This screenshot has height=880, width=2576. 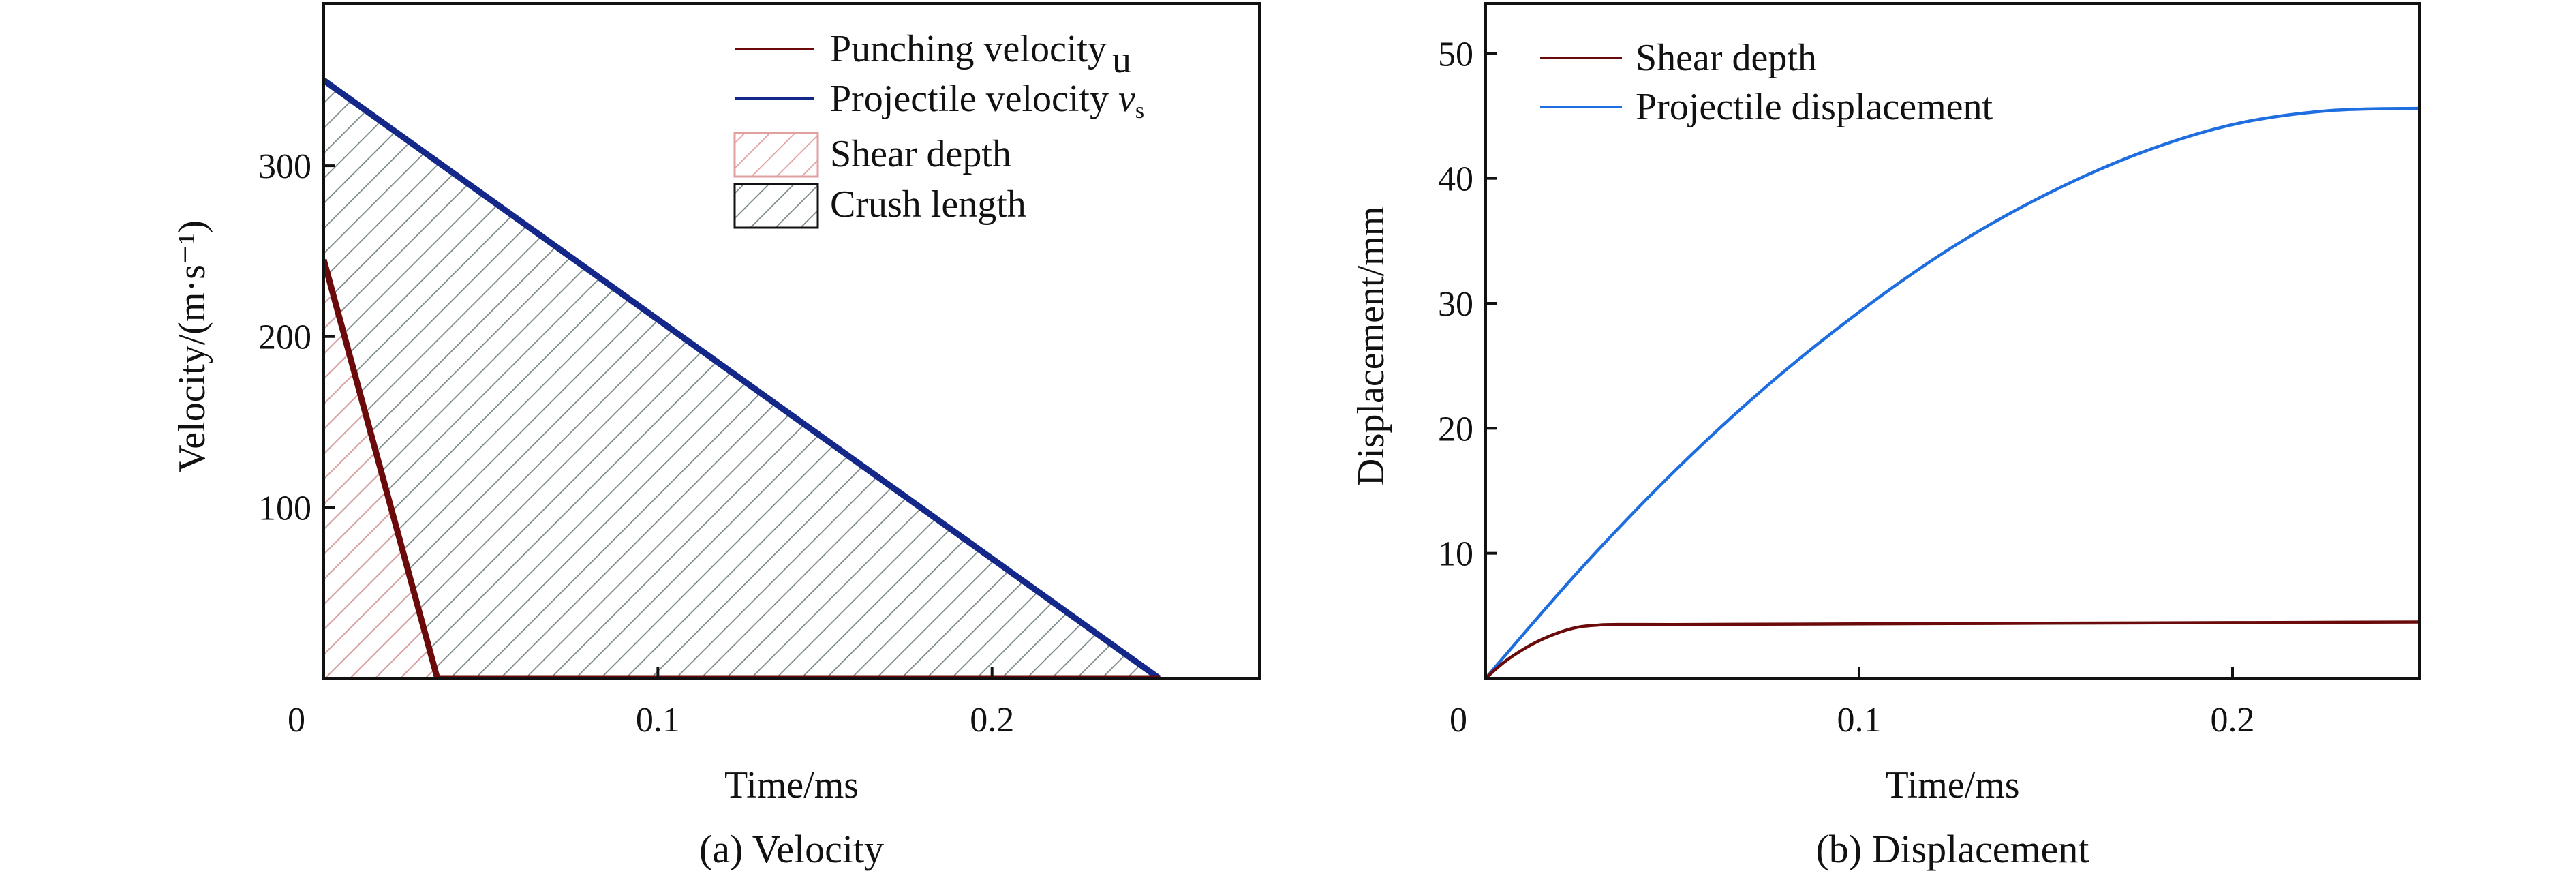 I want to click on a-y-tick-label-2: 300, so click(x=284, y=166).